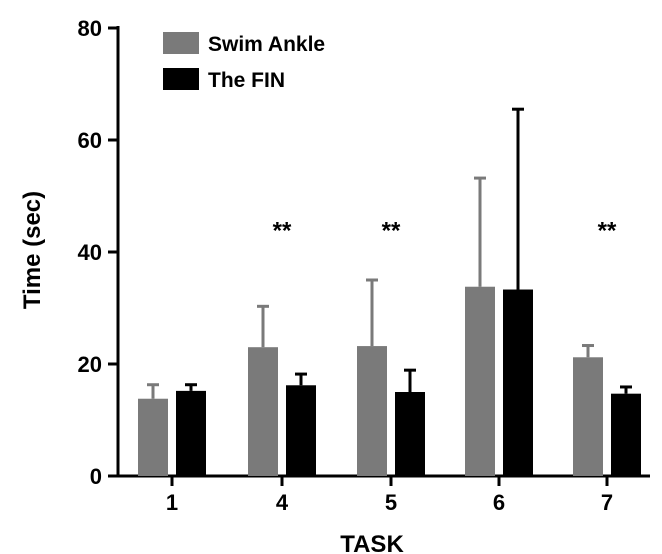  Describe the element at coordinates (372, 542) in the screenshot. I see `x-axis-title: TASK` at that location.